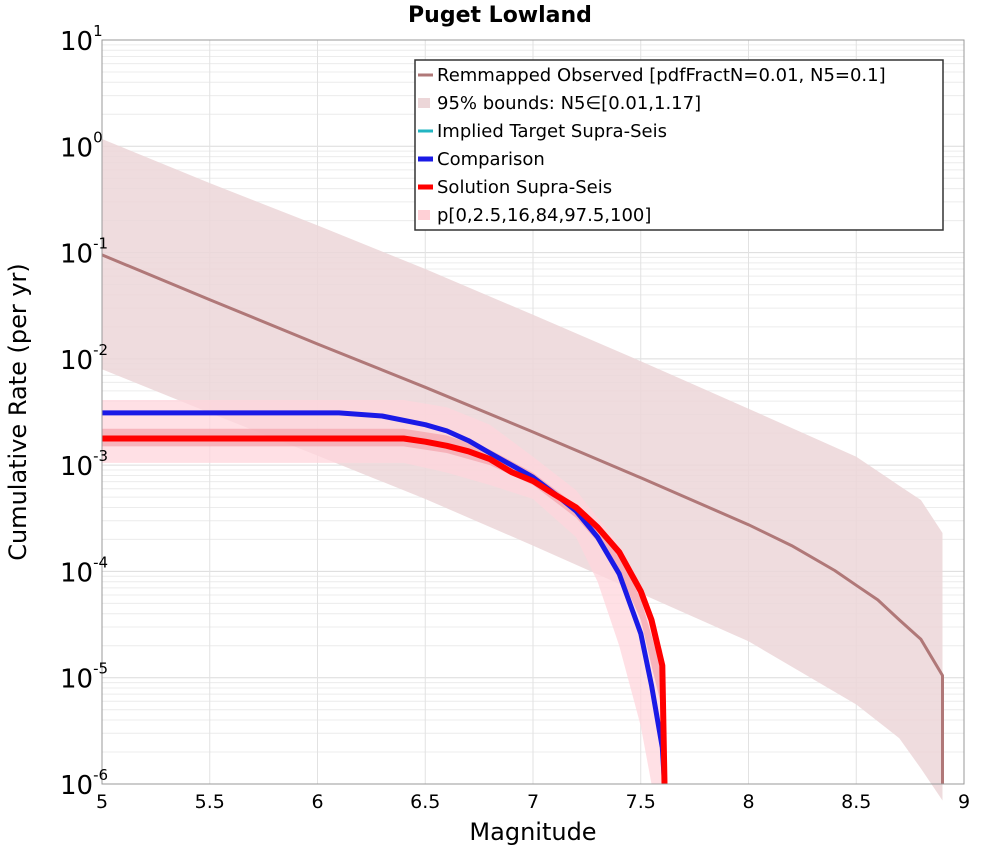  Describe the element at coordinates (81, 39) in the screenshot. I see `y-tick-label: 10¹` at that location.